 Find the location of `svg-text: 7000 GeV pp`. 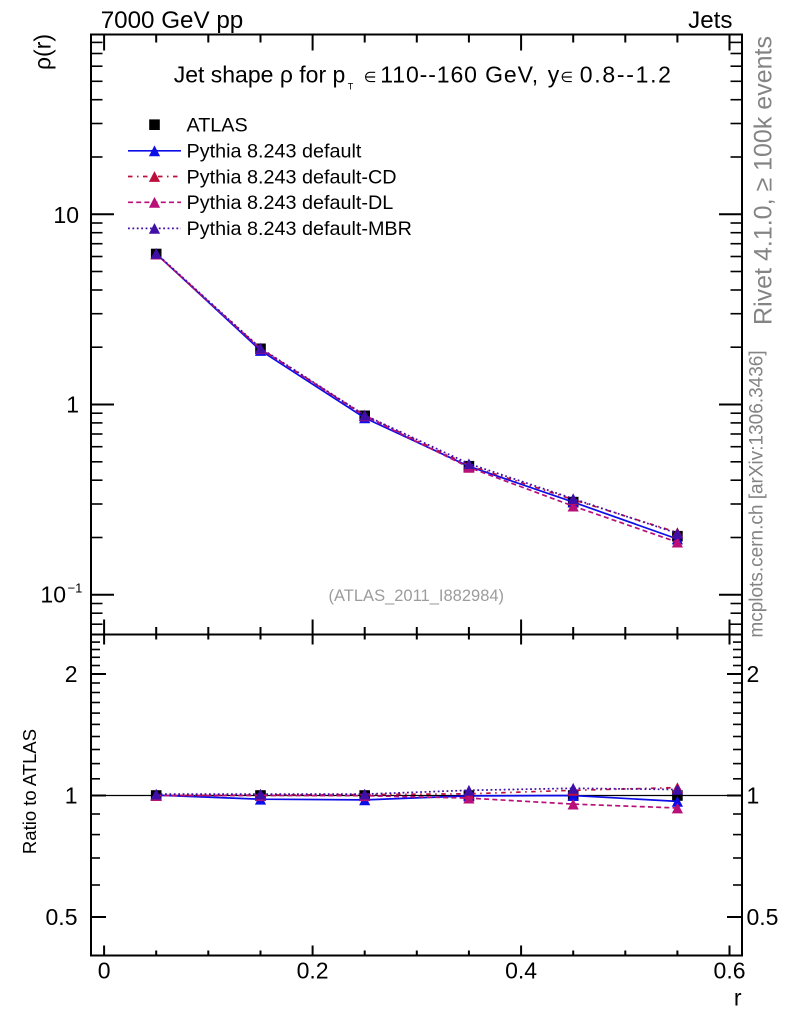

svg-text: 7000 GeV pp is located at coordinates (172, 20).